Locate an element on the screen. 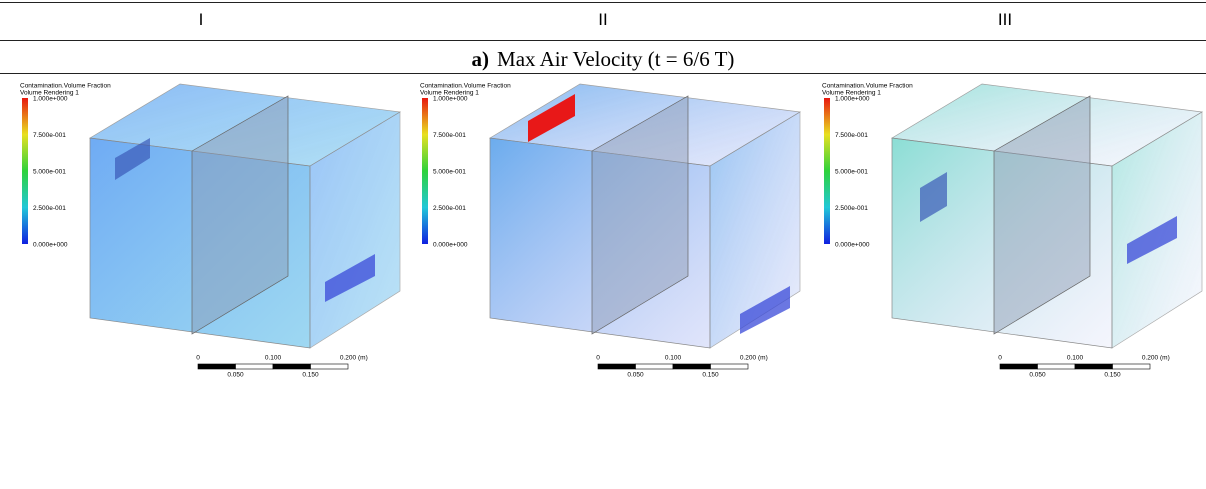 The width and height of the screenshot is (1206, 489). column-header: III is located at coordinates (1005, 19).